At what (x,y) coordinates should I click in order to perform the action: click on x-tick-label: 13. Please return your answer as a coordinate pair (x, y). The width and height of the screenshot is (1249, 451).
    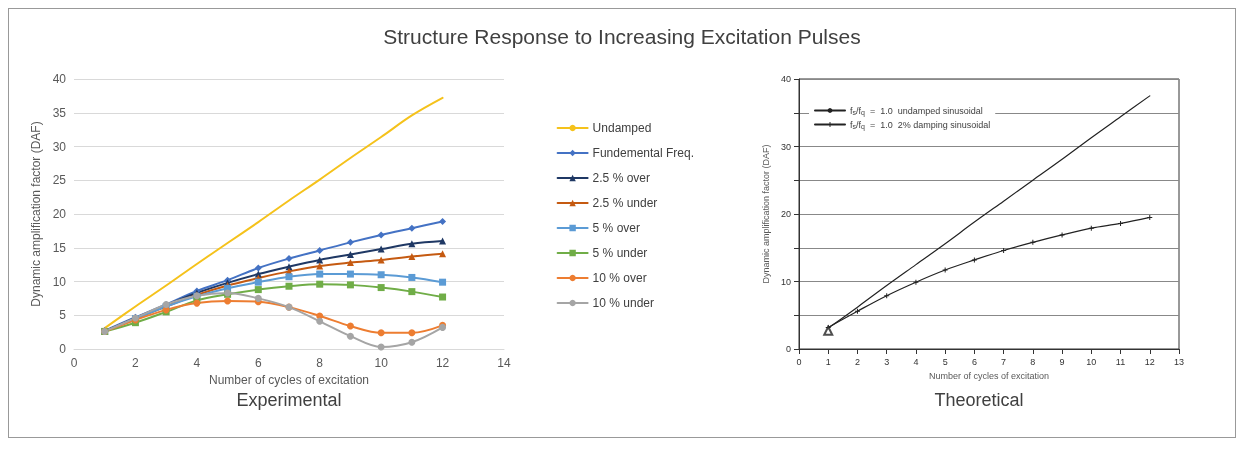
    Looking at the image, I should click on (1179, 361).